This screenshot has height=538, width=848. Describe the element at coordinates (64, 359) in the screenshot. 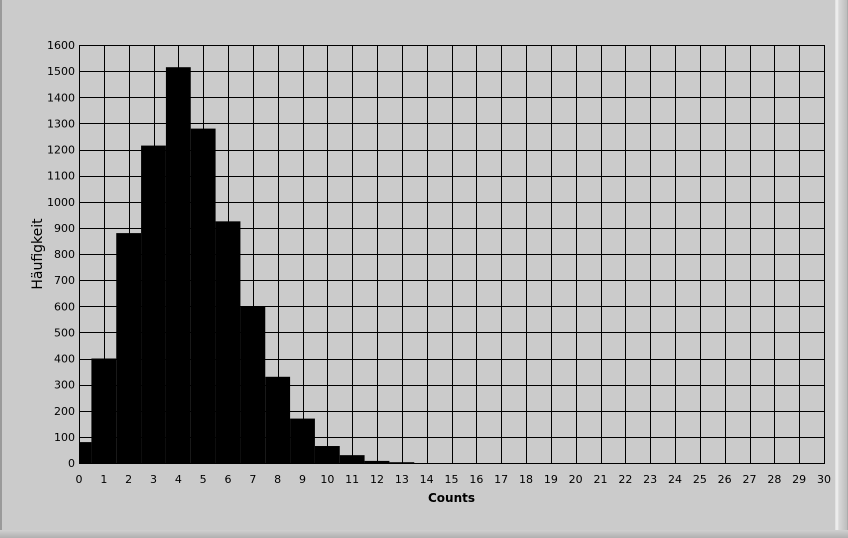

I see `y-tick-label: 400` at that location.